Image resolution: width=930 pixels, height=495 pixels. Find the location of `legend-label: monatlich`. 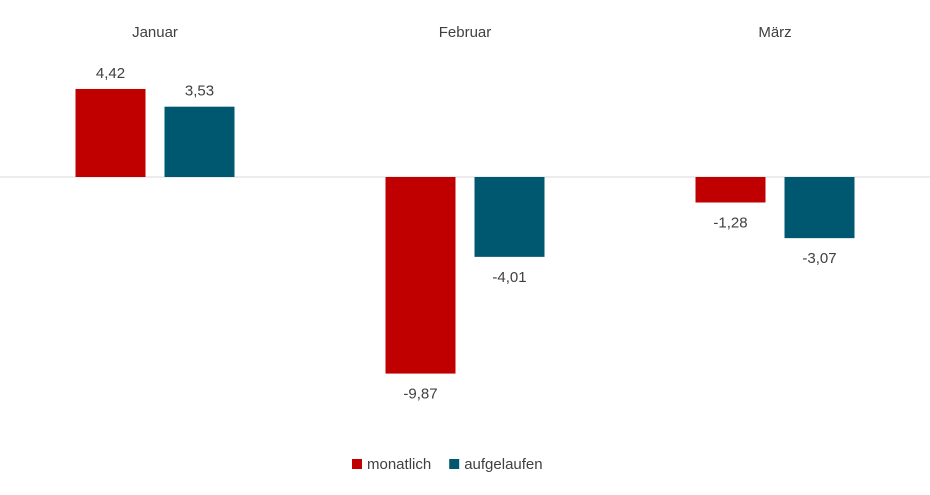

legend-label: monatlich is located at coordinates (399, 464).